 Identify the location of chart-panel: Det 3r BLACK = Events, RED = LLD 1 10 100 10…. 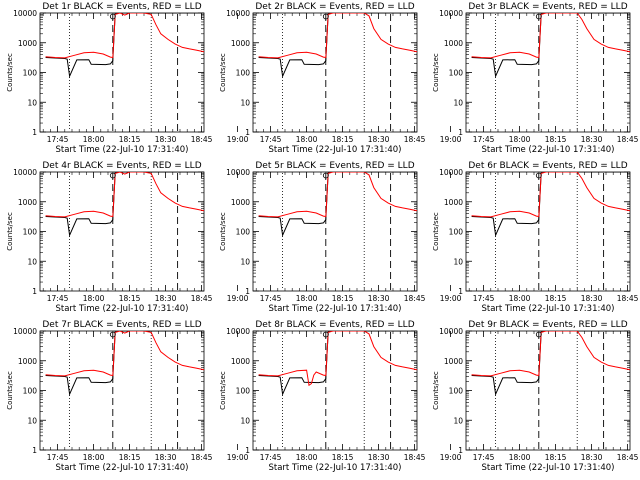
(535, 78).